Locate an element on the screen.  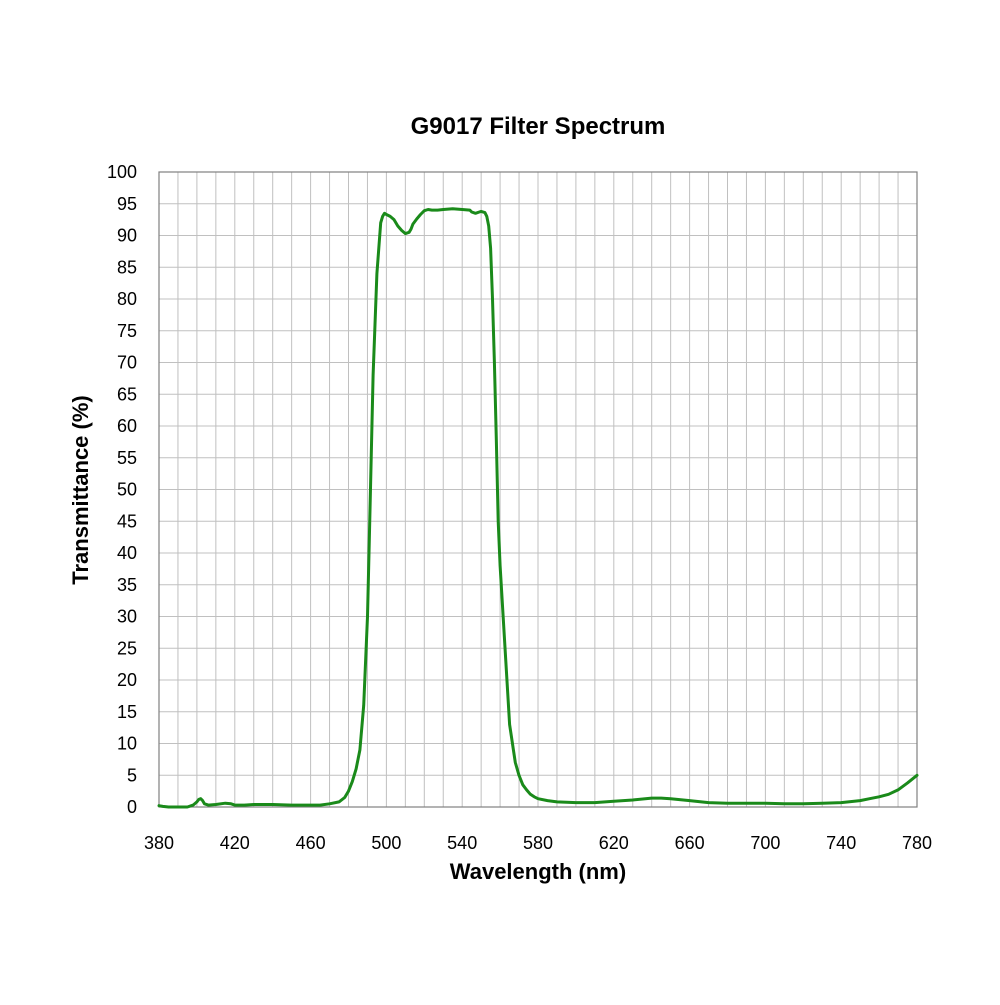
y-tick-label: 85 is located at coordinates (127, 267).